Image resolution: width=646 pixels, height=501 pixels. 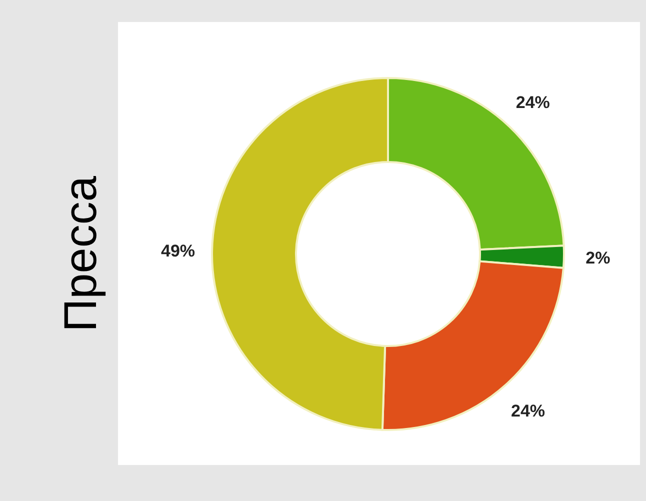 I want to click on data-label: 49%, so click(x=178, y=251).